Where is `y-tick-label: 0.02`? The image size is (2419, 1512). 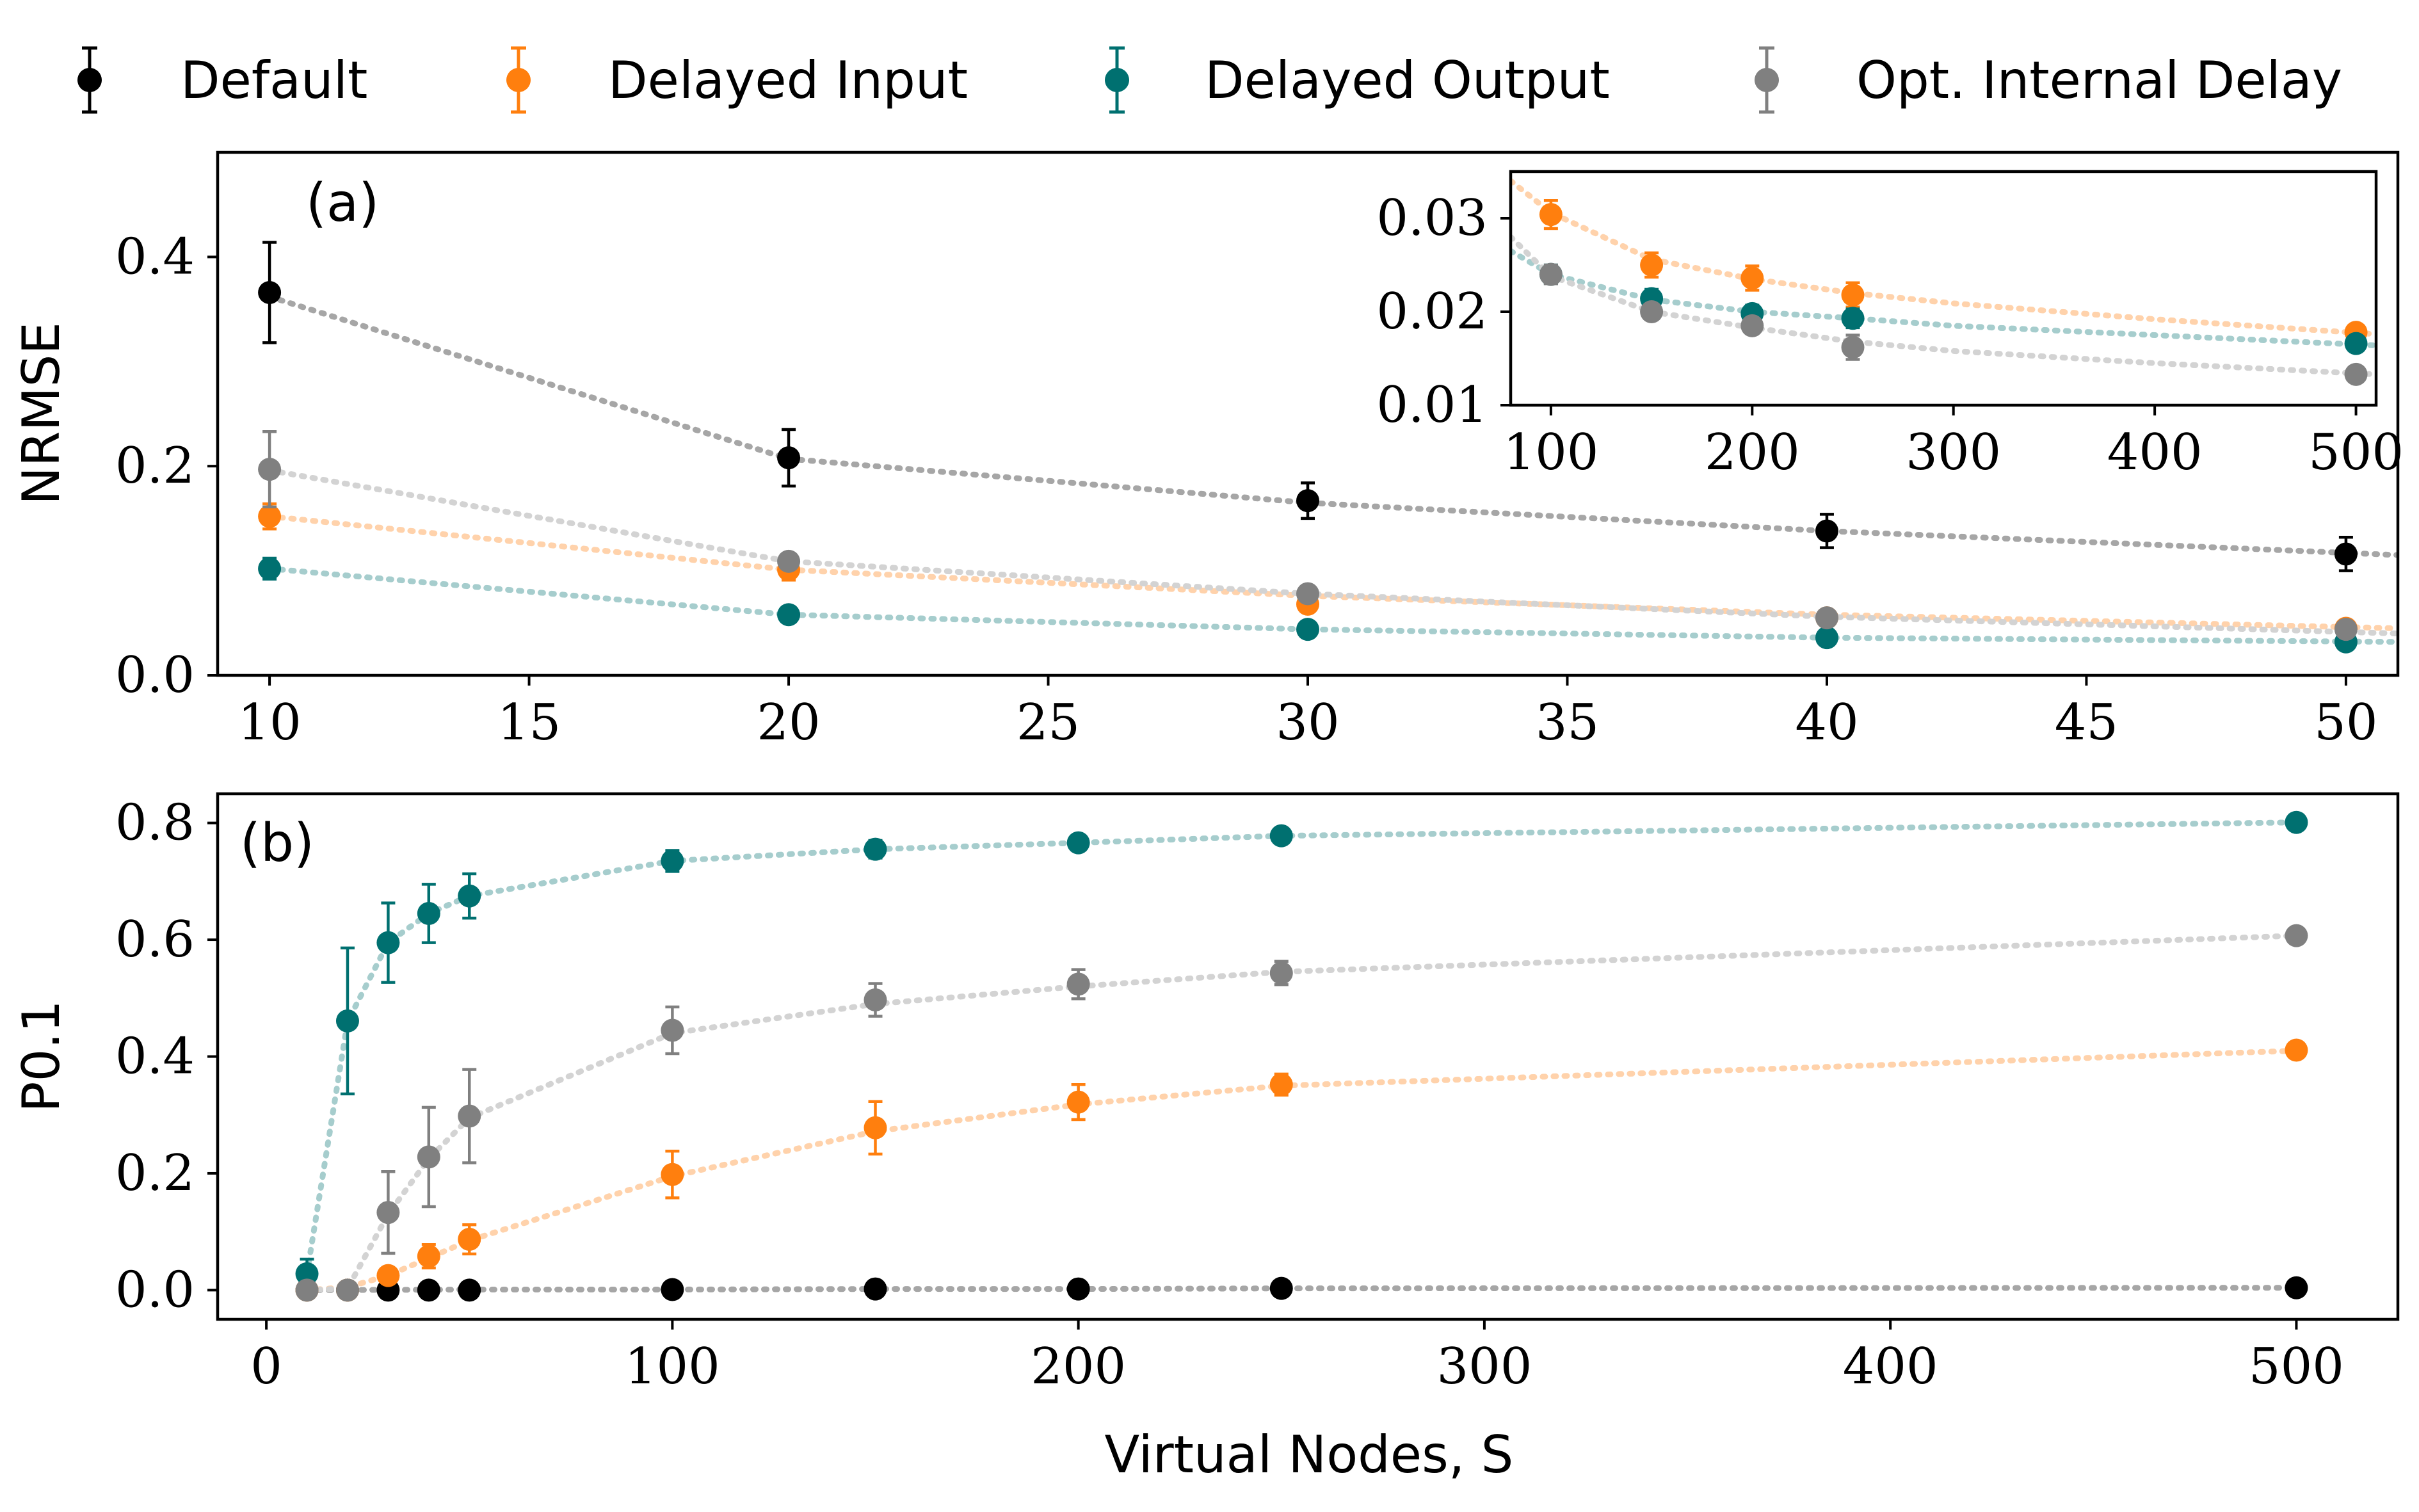 y-tick-label: 0.02 is located at coordinates (1432, 312).